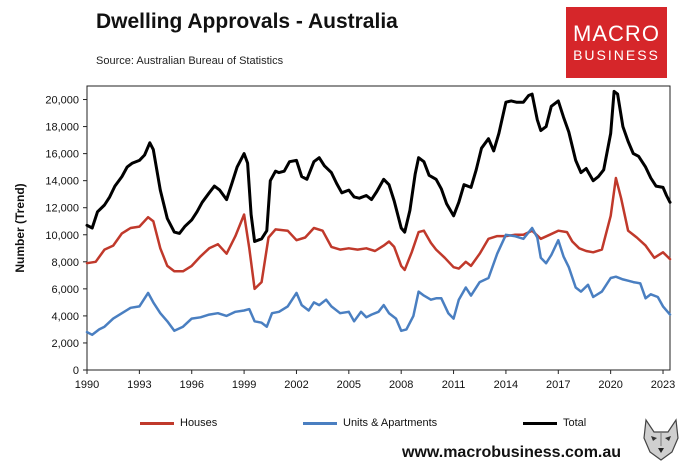  I want to click on x-tick-label: 2008, so click(401, 385).